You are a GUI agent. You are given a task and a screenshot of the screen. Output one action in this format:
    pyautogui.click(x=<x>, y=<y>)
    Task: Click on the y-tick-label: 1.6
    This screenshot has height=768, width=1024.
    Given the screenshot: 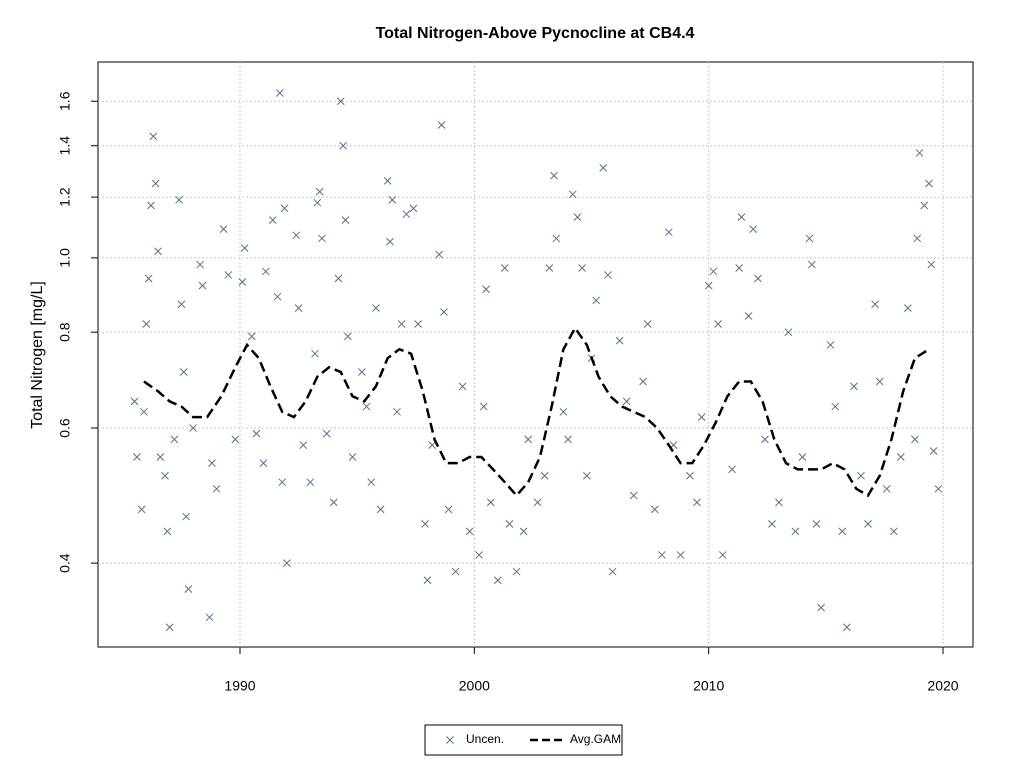 What is the action you would take?
    pyautogui.click(x=65, y=101)
    